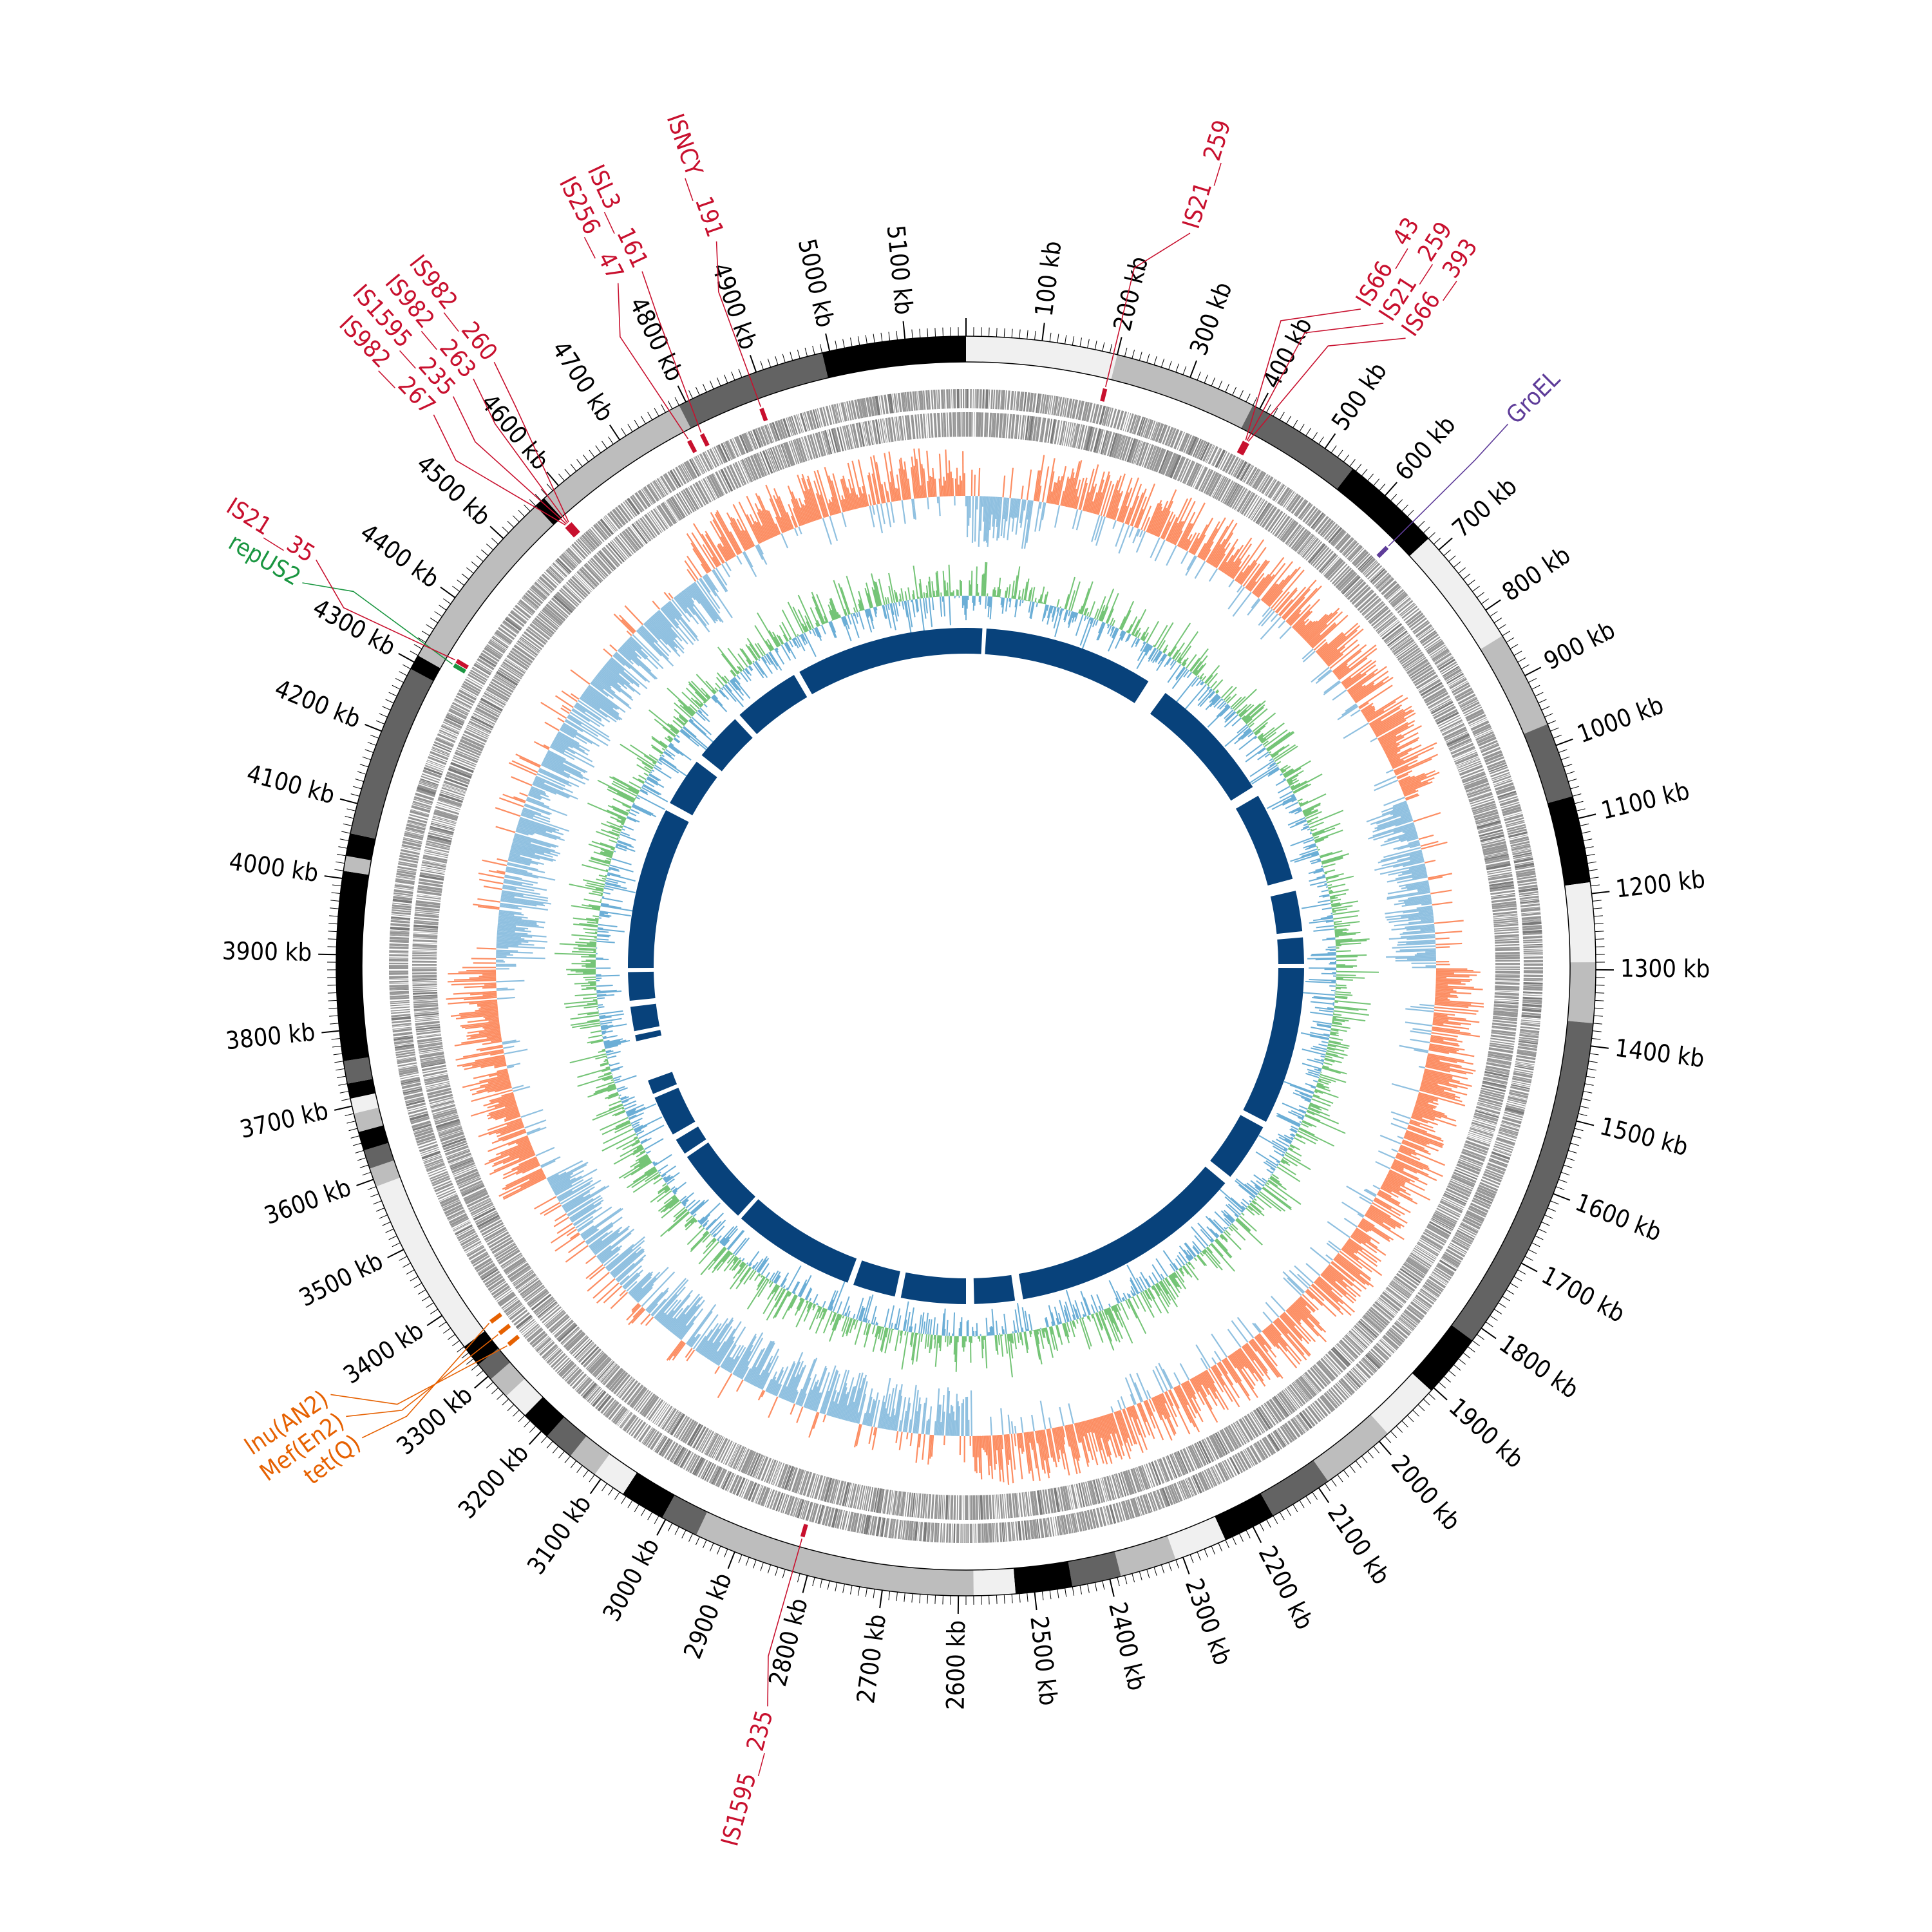 This screenshot has width=1932, height=1932. I want to click on tick-label: 4000 kb, so click(273, 867).